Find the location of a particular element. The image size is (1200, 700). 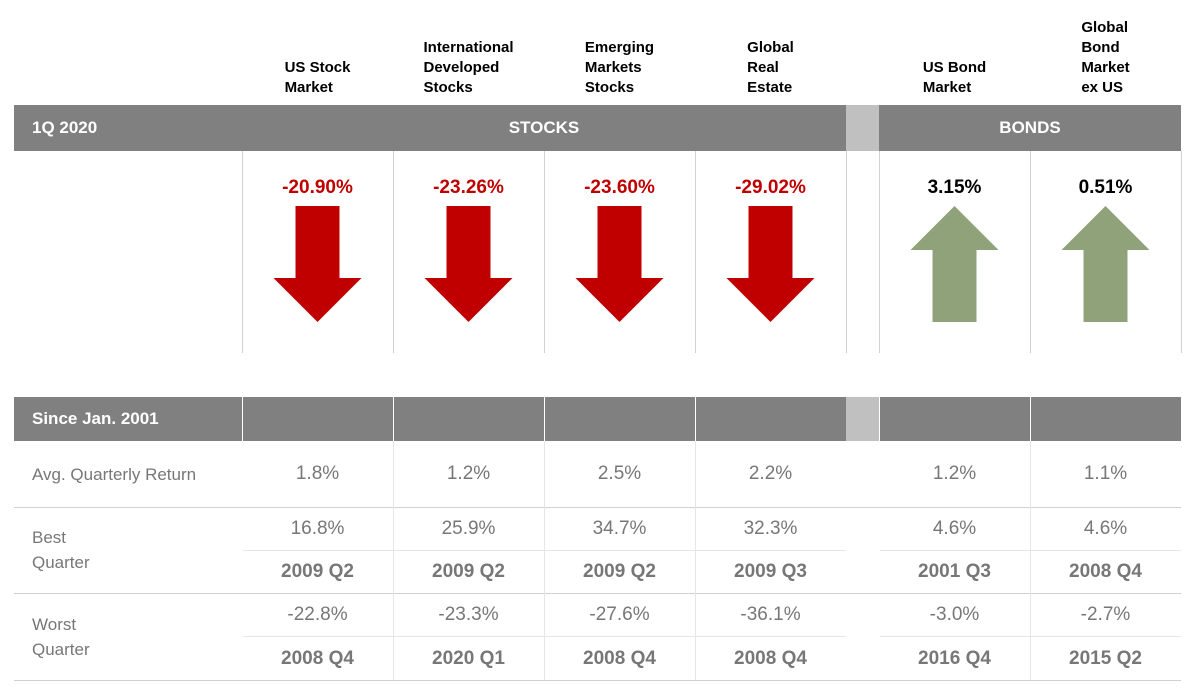

since-band is located at coordinates (597, 419).